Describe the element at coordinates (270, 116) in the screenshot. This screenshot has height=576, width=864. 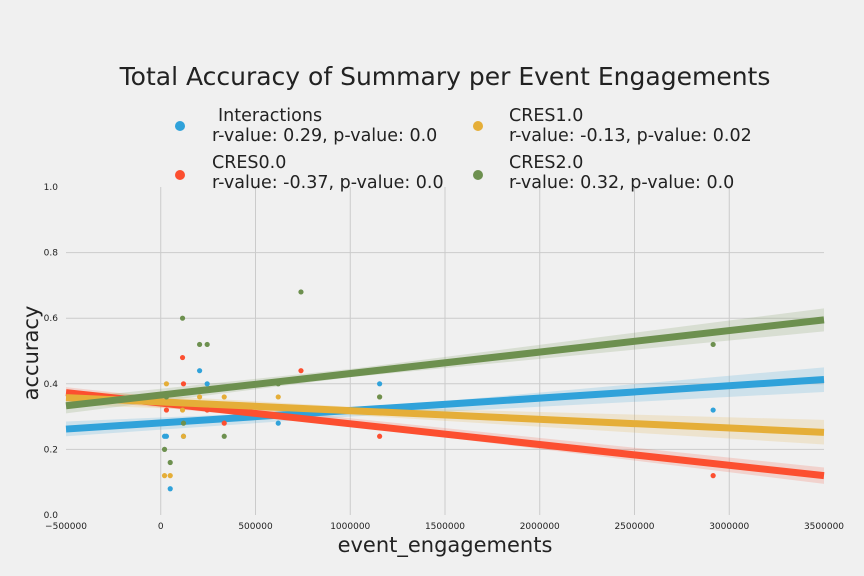
I see `legend-series-name: Interactions` at that location.